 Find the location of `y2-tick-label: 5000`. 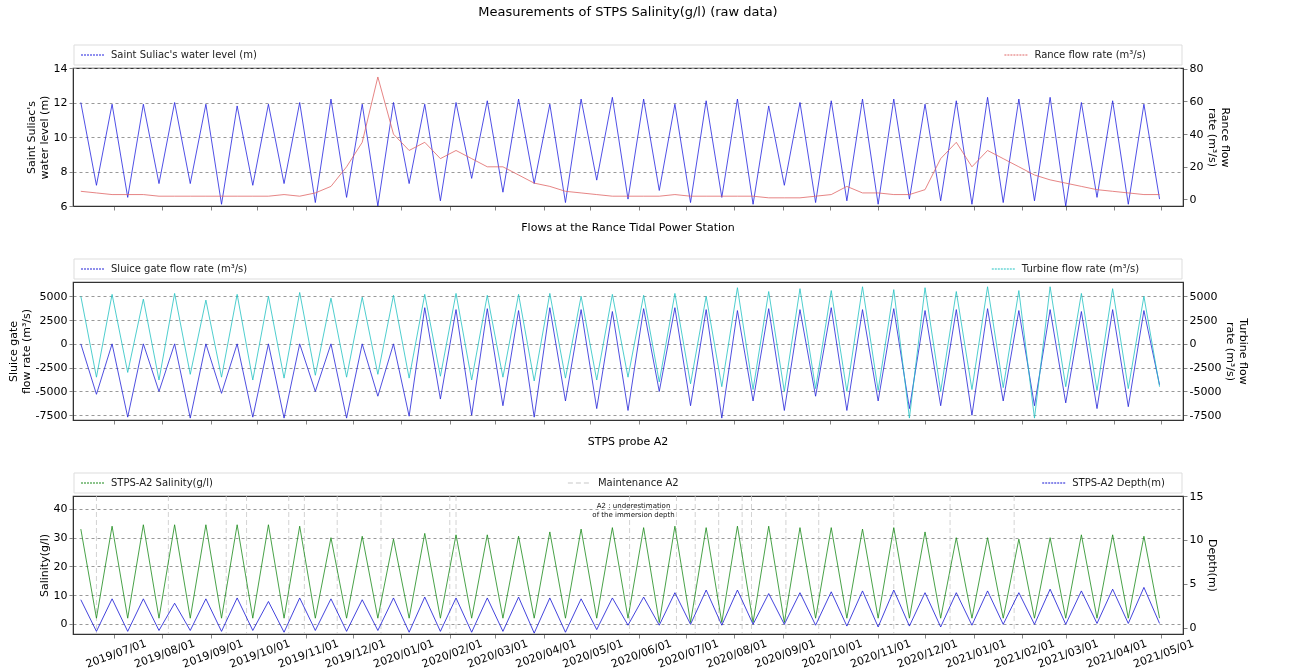

y2-tick-label: 5000 is located at coordinates (1203, 296).